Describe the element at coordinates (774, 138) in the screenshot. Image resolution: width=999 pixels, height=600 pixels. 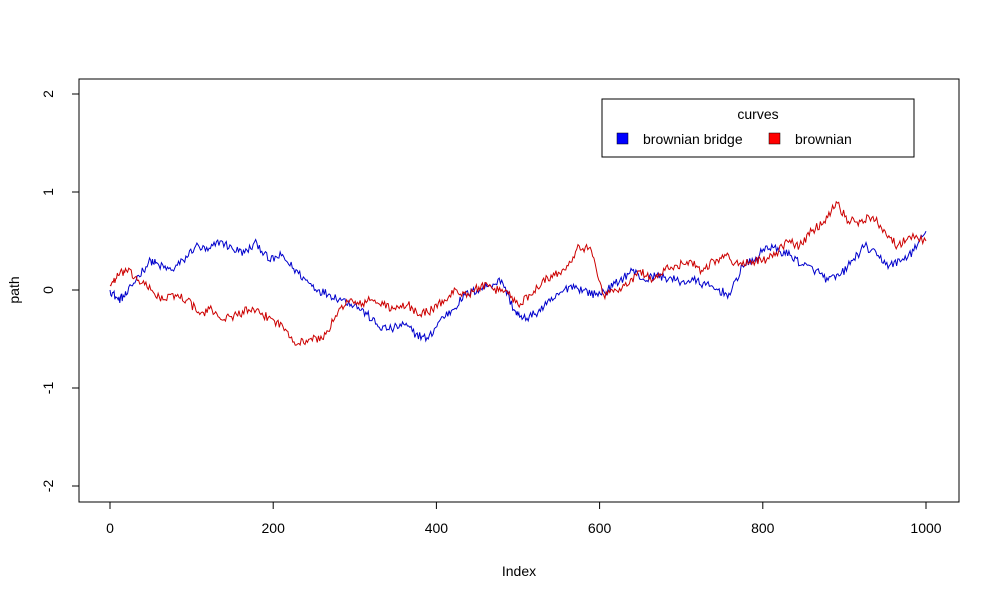
I see `legend-swatch-brownian` at that location.